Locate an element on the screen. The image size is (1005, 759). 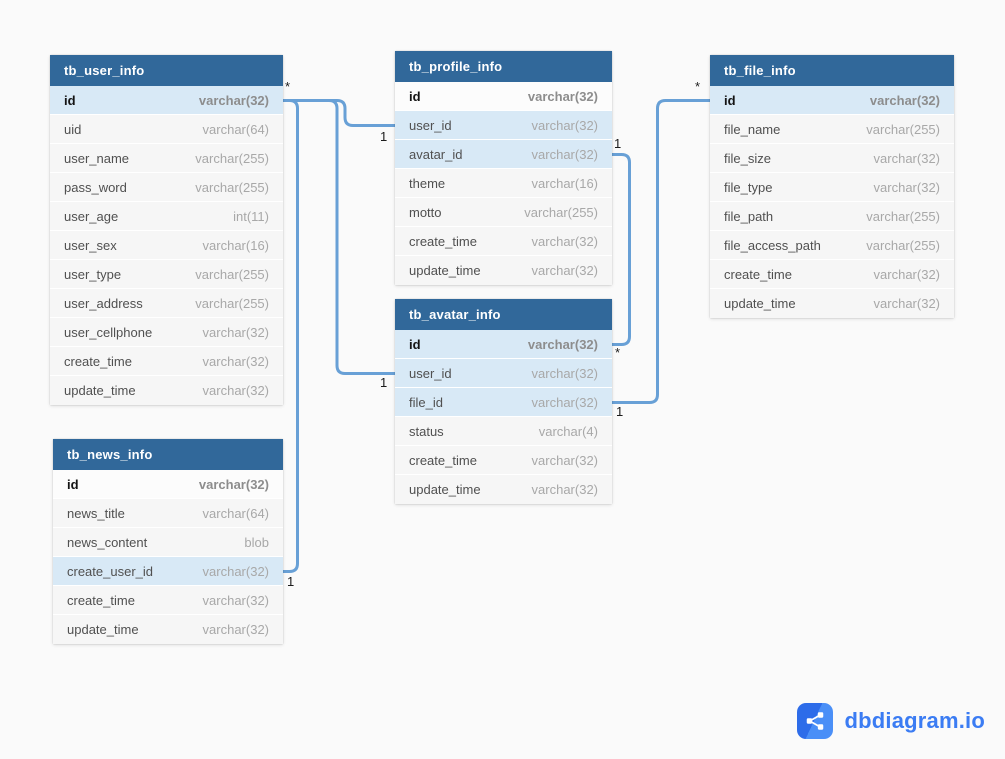
field-row-tb_user_info-user_type: user_type varchar(255) is located at coordinates (166, 274).